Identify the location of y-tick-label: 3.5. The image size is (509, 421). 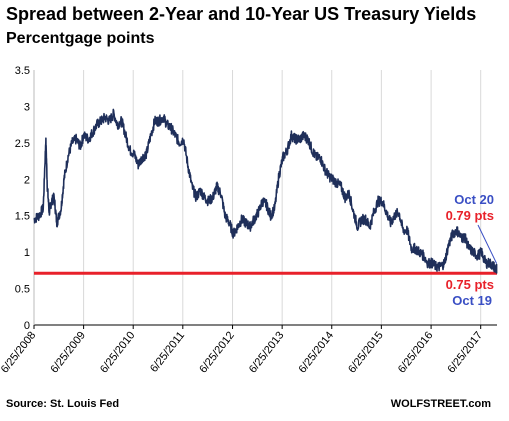
(22, 71).